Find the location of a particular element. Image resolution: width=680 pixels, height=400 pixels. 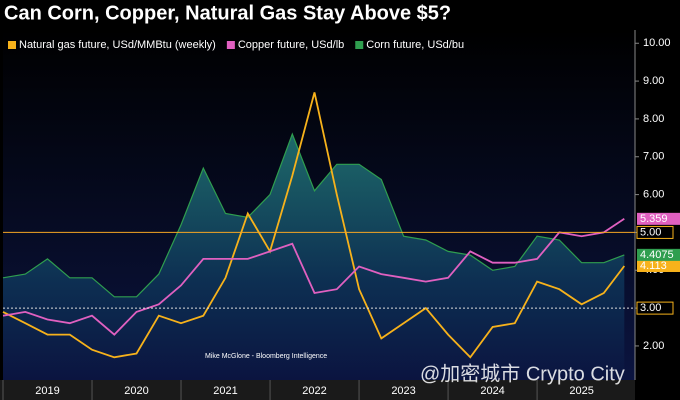

legend-label: Copper future, USd/lb is located at coordinates (291, 45).